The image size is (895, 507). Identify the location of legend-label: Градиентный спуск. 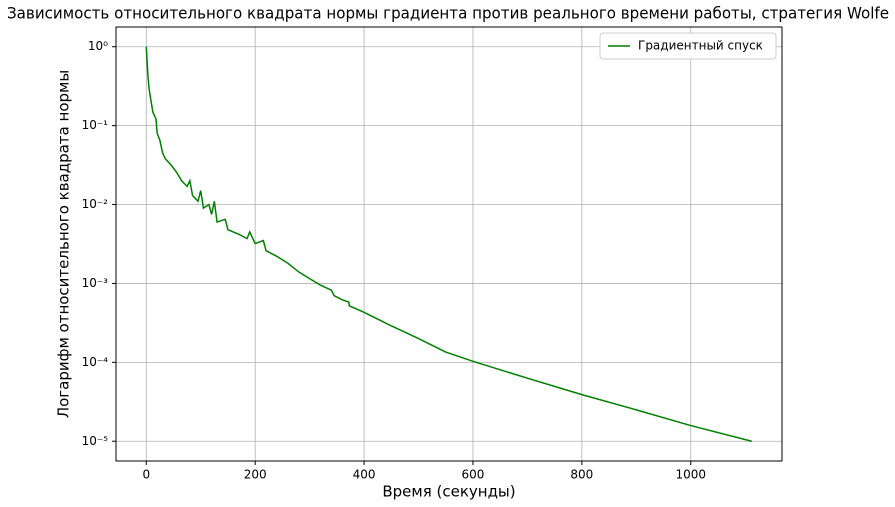
(700, 46).